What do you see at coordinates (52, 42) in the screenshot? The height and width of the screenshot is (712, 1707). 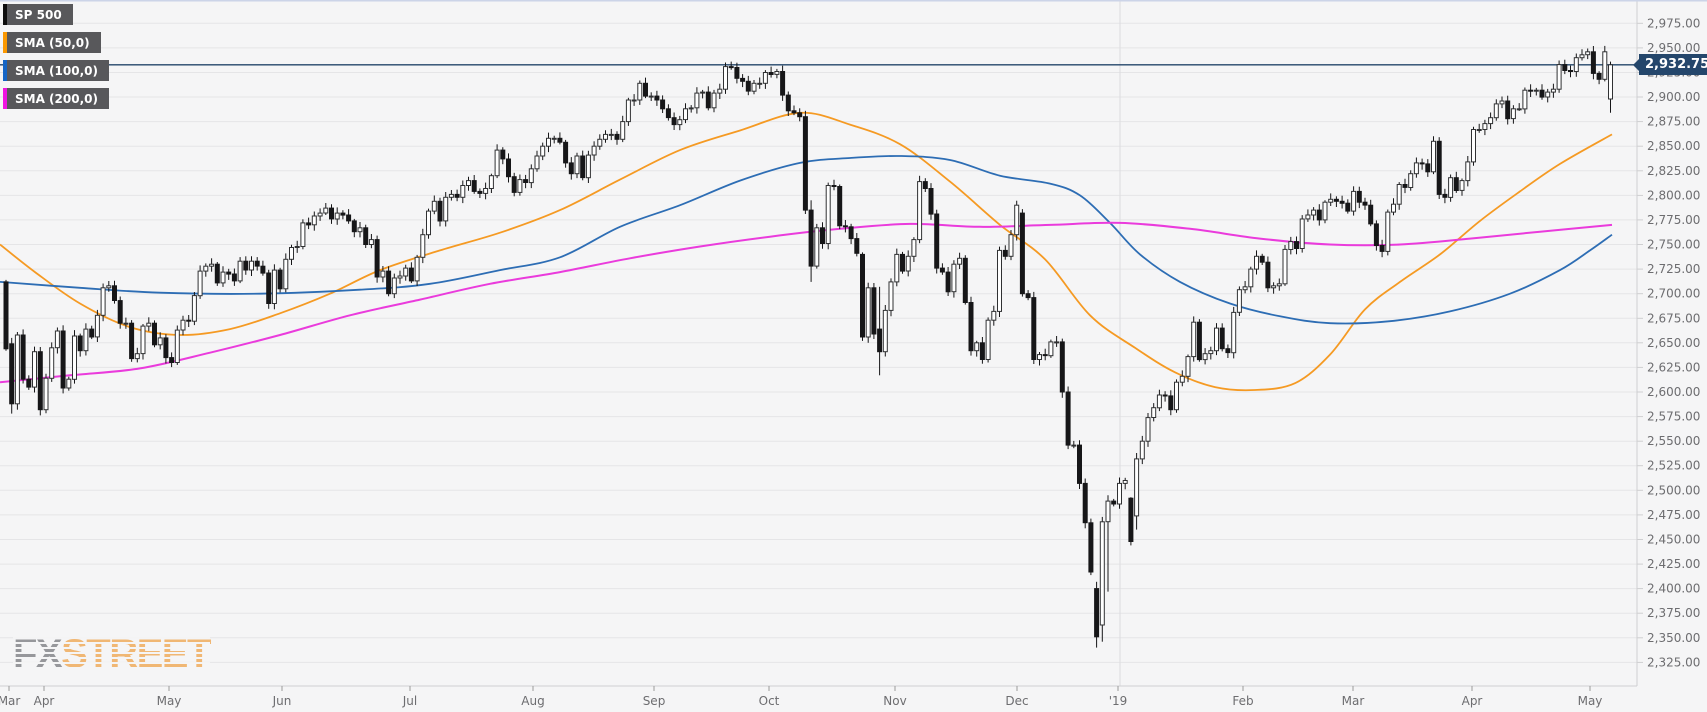 I see `legend-item-sma50: SMA (50,0)` at bounding box center [52, 42].